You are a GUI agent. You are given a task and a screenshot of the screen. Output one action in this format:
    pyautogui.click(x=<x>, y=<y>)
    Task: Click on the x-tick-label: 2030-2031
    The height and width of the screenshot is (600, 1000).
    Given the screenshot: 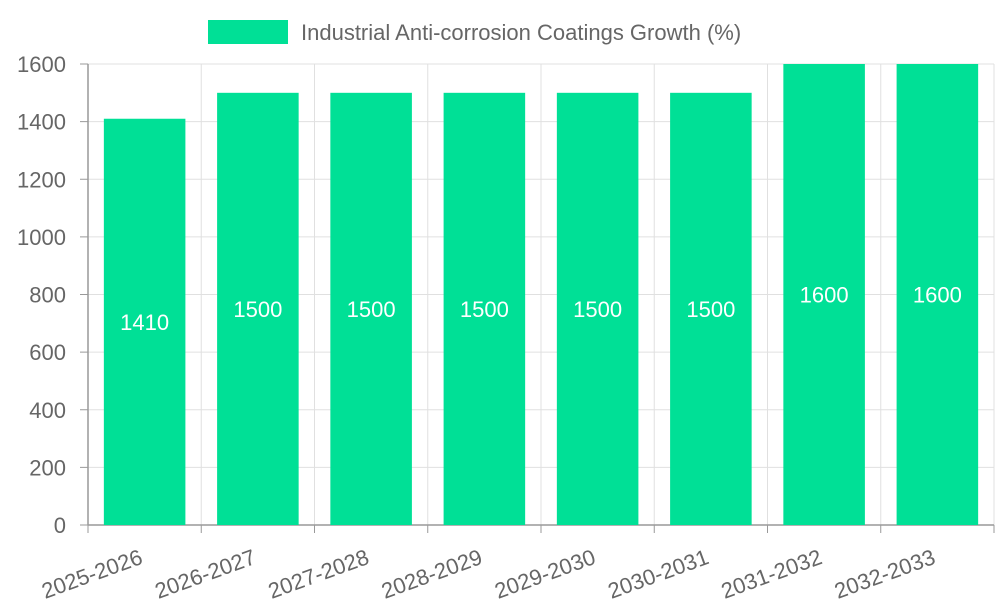 What is the action you would take?
    pyautogui.click(x=658, y=572)
    